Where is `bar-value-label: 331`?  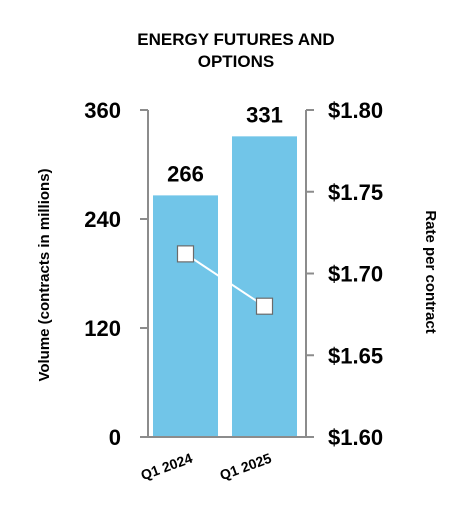 bar-value-label: 331 is located at coordinates (264, 114).